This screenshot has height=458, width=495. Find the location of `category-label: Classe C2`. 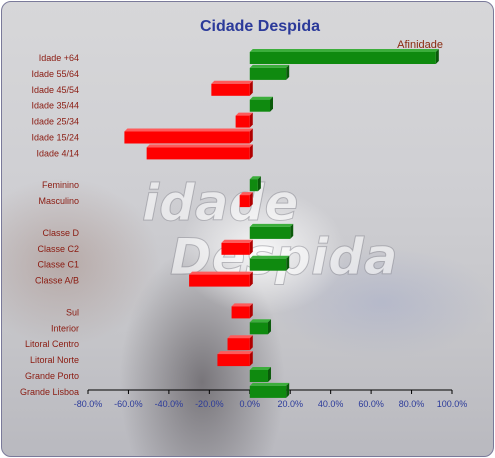

category-label: Classe C2 is located at coordinates (58, 249).